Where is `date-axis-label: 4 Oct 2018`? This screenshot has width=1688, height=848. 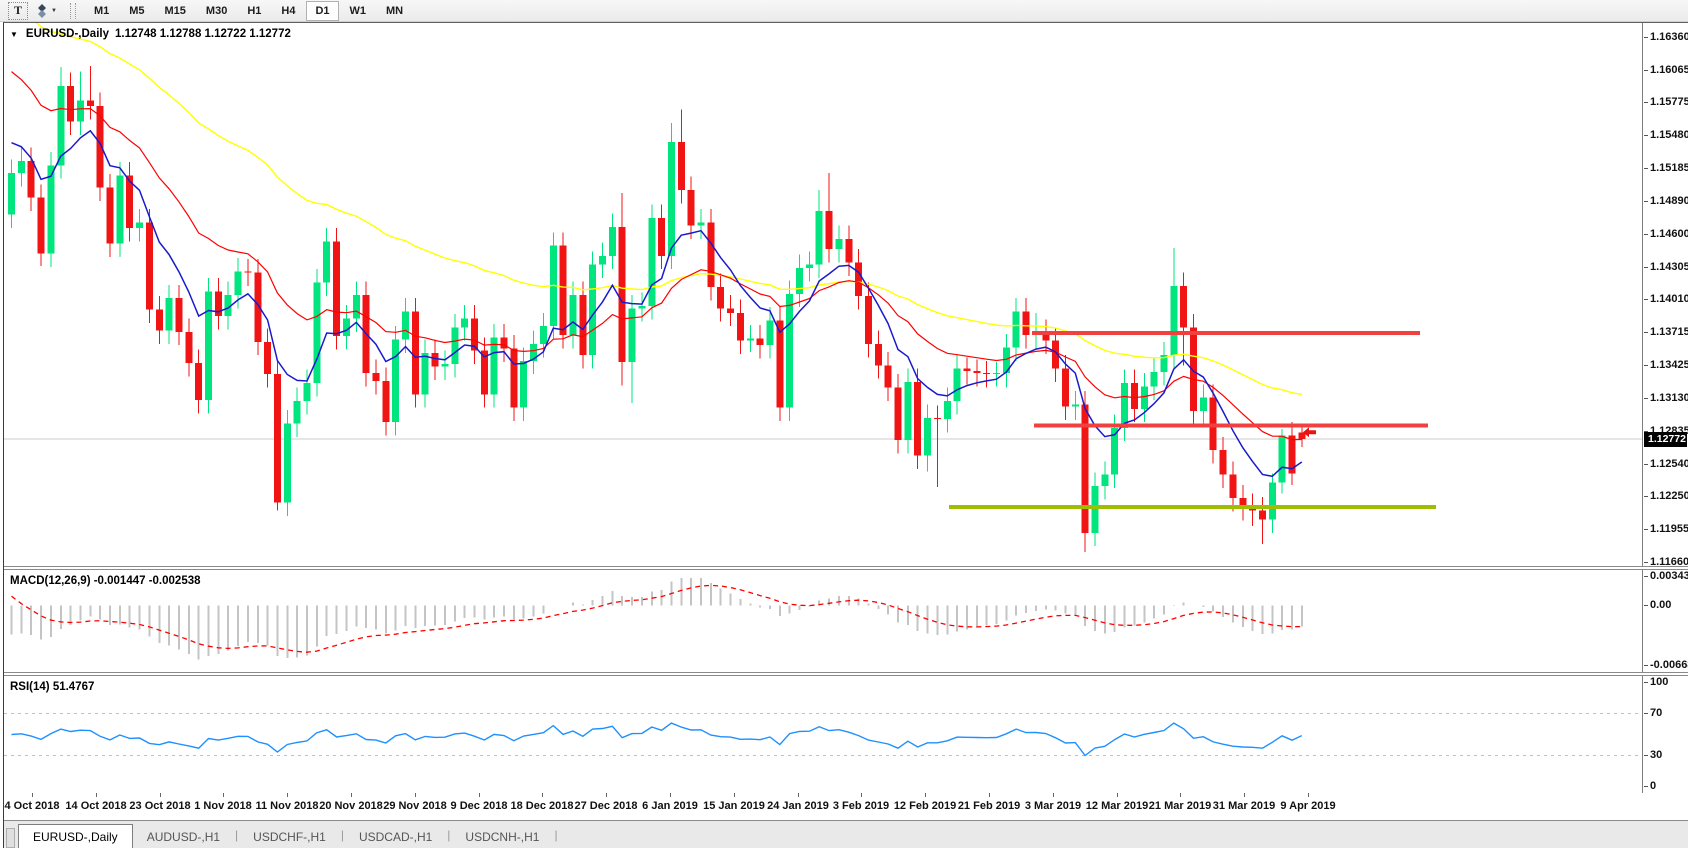 date-axis-label: 4 Oct 2018 is located at coordinates (32, 806).